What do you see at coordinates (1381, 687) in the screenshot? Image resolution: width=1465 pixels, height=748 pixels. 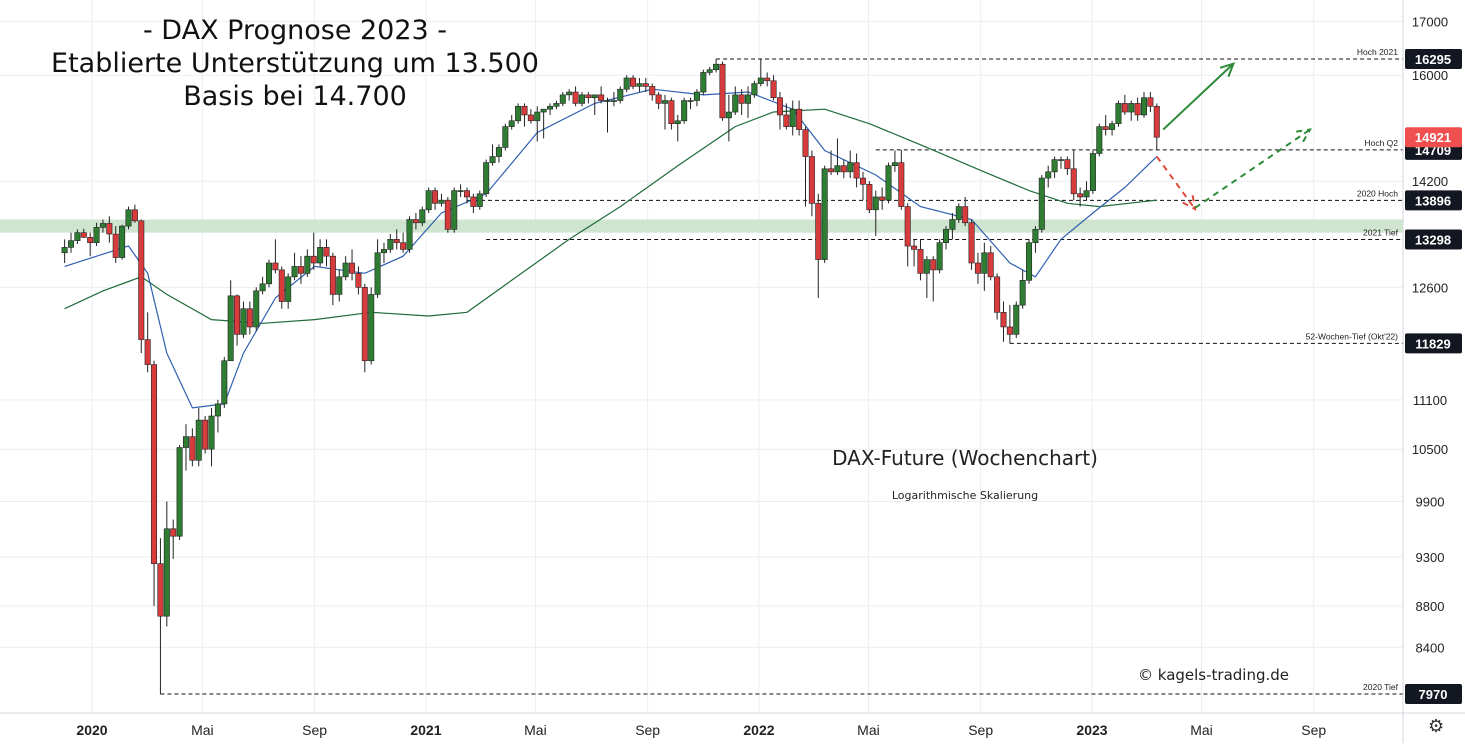 I see `level-label: 2020 Tief` at bounding box center [1381, 687].